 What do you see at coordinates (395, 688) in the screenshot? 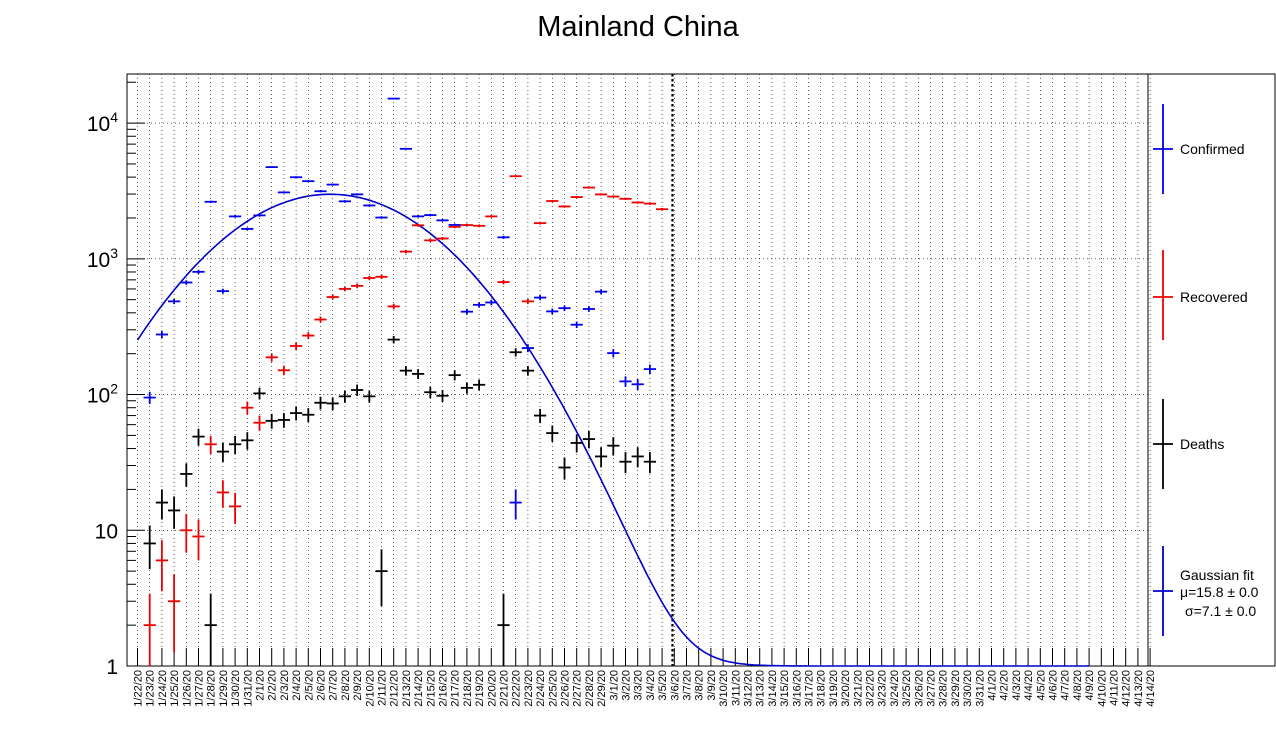
I see `x-tick-label: 2/12/20` at bounding box center [395, 688].